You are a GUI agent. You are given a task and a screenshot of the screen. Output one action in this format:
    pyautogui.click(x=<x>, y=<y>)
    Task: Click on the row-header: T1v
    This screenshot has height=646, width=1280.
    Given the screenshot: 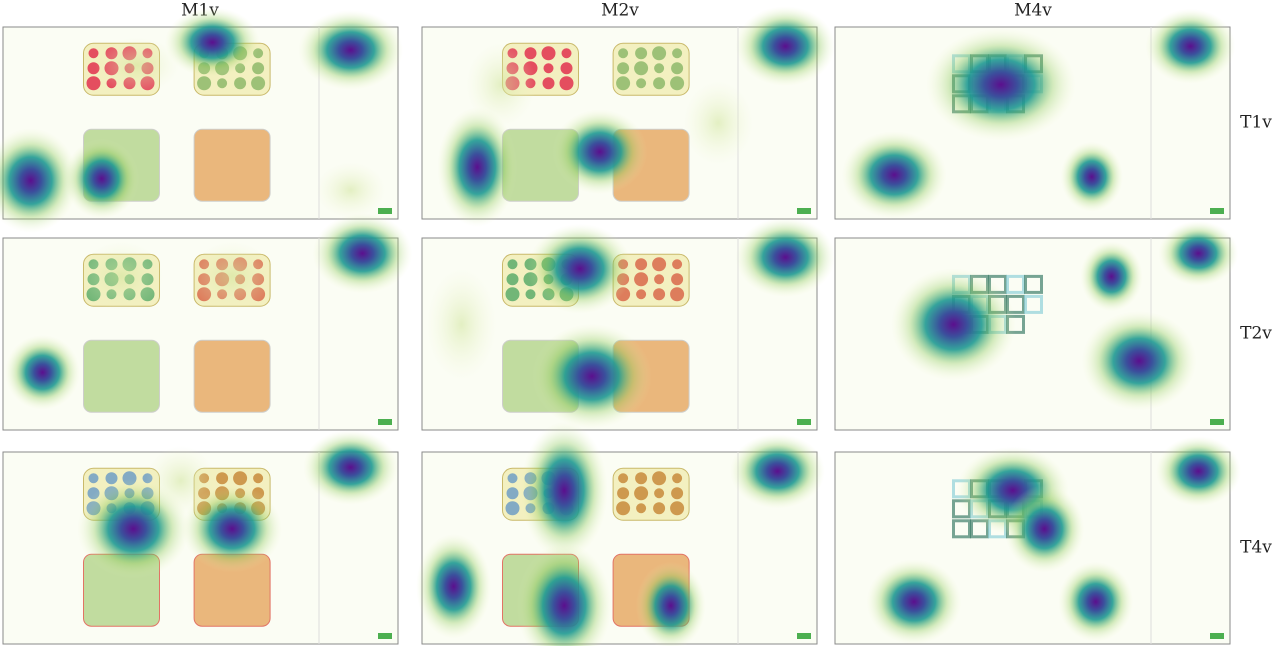 What is the action you would take?
    pyautogui.click(x=1256, y=123)
    